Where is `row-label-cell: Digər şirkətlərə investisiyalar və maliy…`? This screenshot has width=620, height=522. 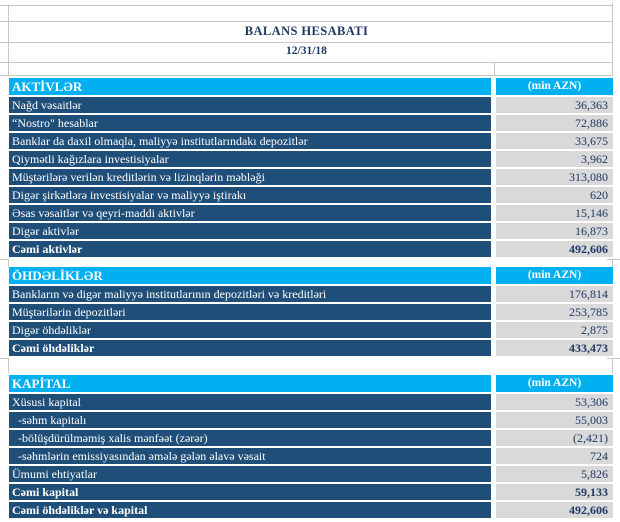
row-label-cell: Digər şirkətlərə investisiyalar və maliy… is located at coordinates (250, 195).